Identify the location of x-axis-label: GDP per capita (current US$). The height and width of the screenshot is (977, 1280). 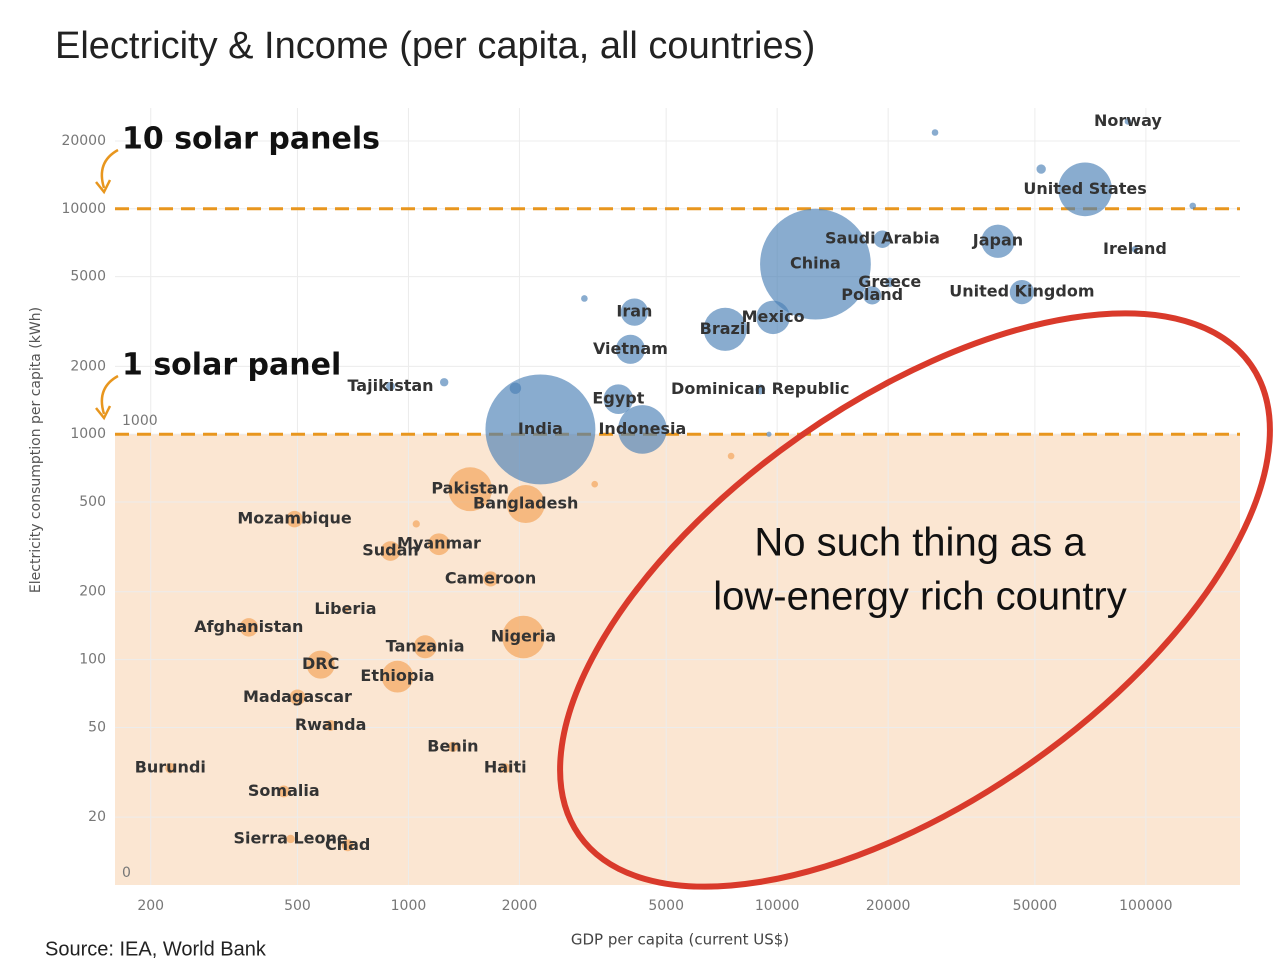
(680, 940).